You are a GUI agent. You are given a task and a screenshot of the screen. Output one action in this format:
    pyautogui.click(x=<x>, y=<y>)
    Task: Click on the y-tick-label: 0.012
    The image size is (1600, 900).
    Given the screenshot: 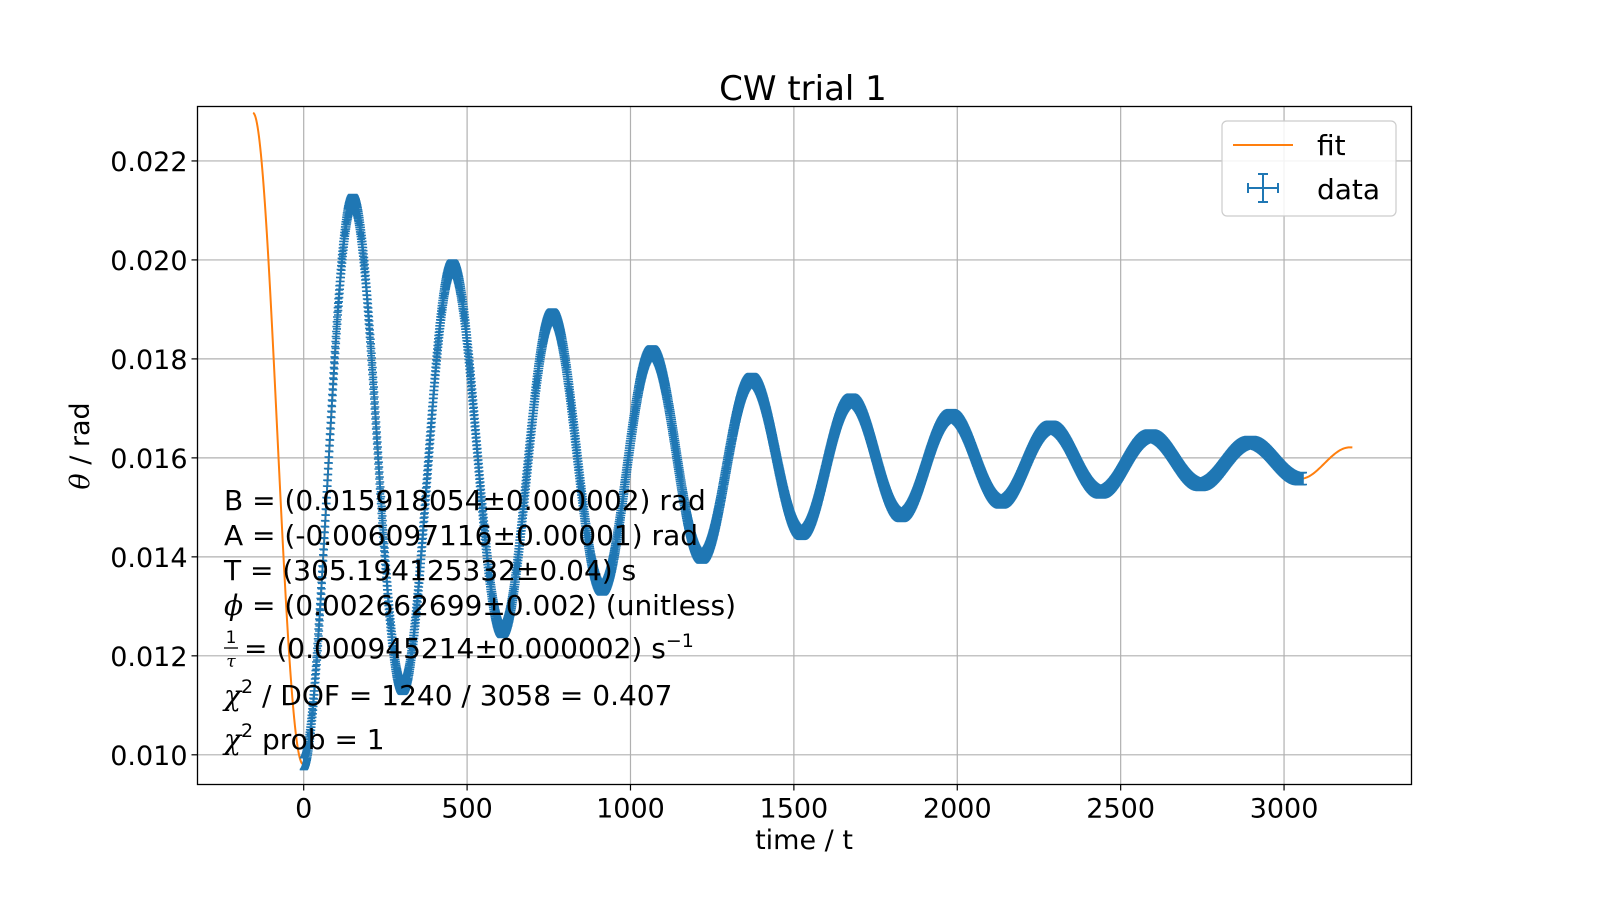 What is the action you would take?
    pyautogui.click(x=148, y=657)
    